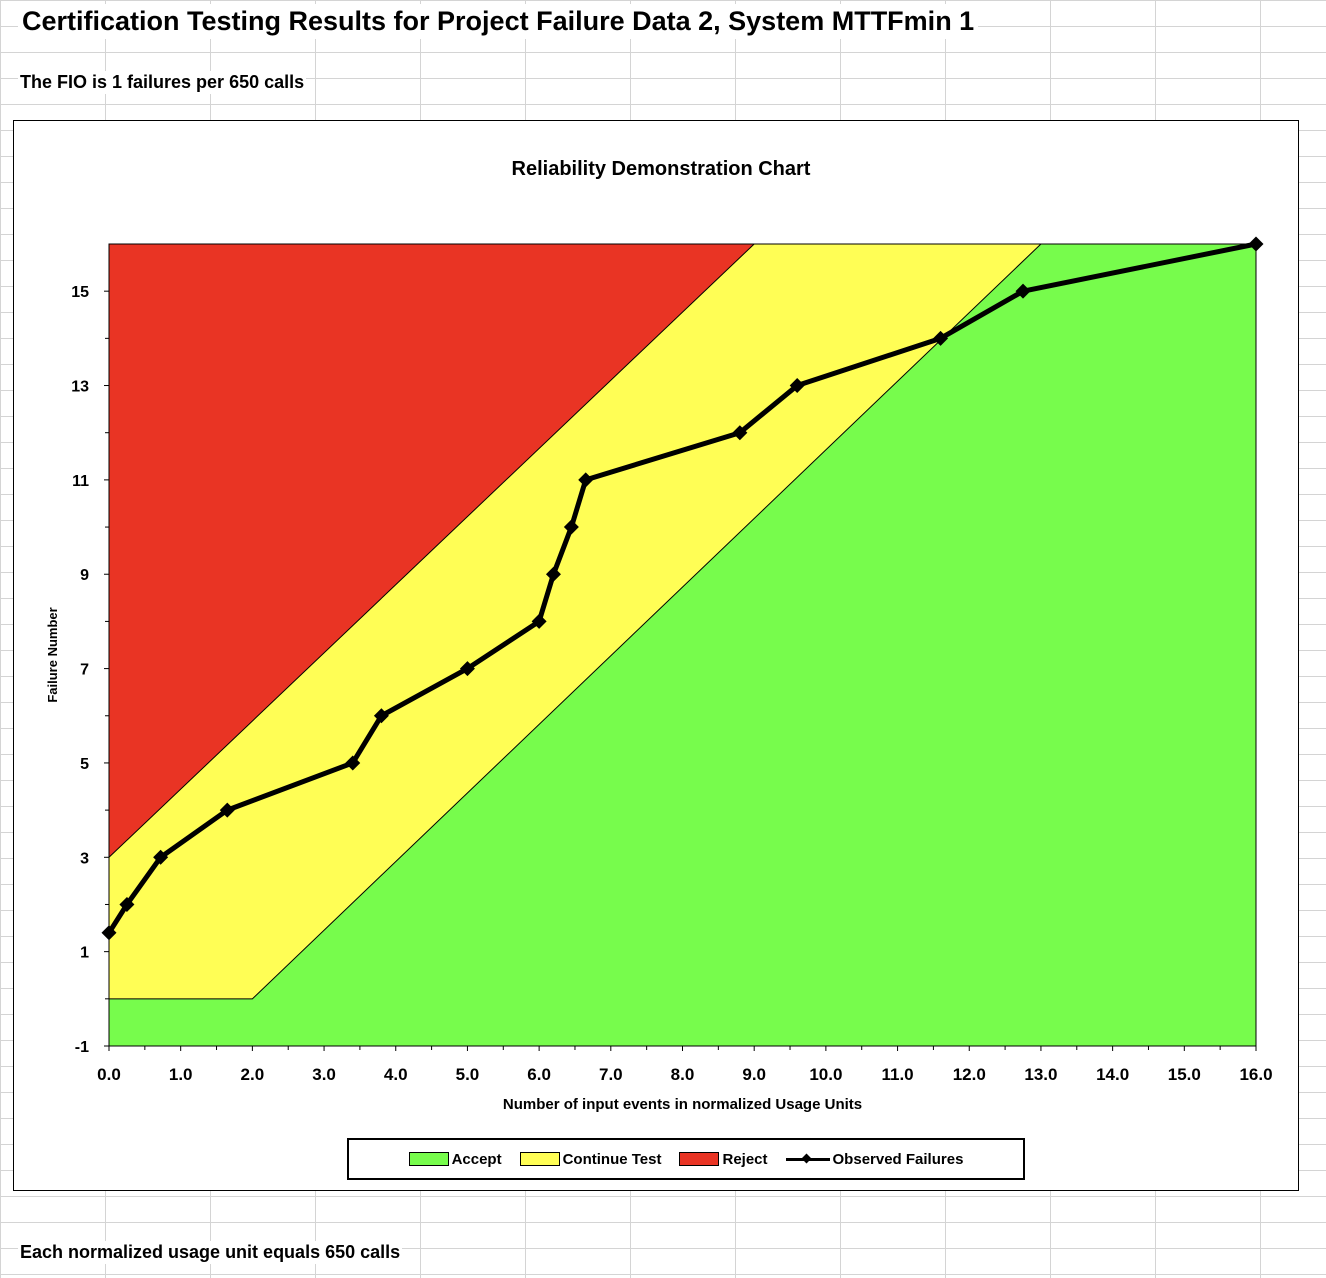  Describe the element at coordinates (52, 654) in the screenshot. I see `y-axis-label: Failure Number` at that location.